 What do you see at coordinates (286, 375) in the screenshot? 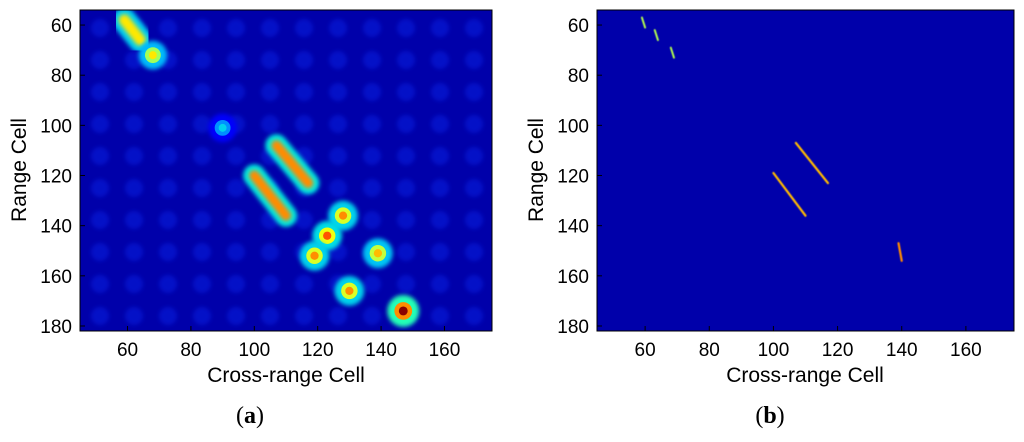
I see `panel-a-x-axis-label: Cross-range Cell` at bounding box center [286, 375].